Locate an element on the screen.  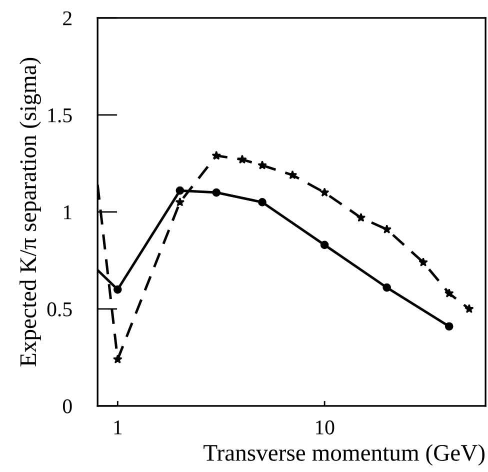
y-tick-label: 1.5 is located at coordinates (60, 115).